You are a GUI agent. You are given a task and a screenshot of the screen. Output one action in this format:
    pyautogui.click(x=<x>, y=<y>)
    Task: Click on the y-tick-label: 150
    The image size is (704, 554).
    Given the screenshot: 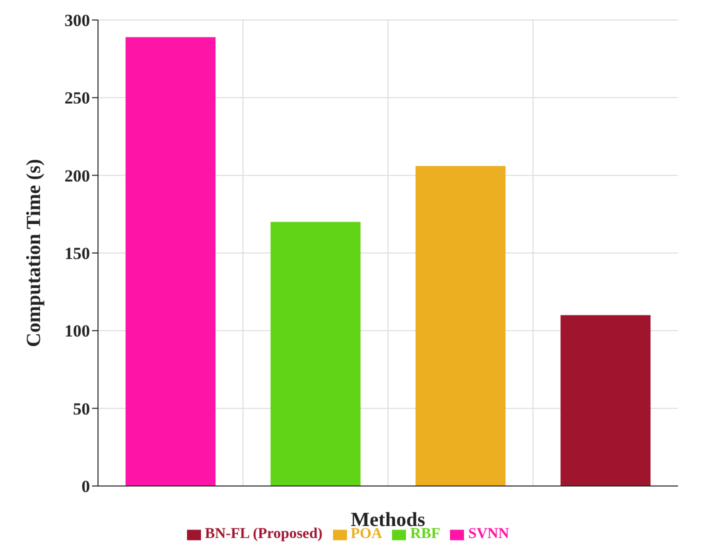 What is the action you would take?
    pyautogui.click(x=77, y=254)
    